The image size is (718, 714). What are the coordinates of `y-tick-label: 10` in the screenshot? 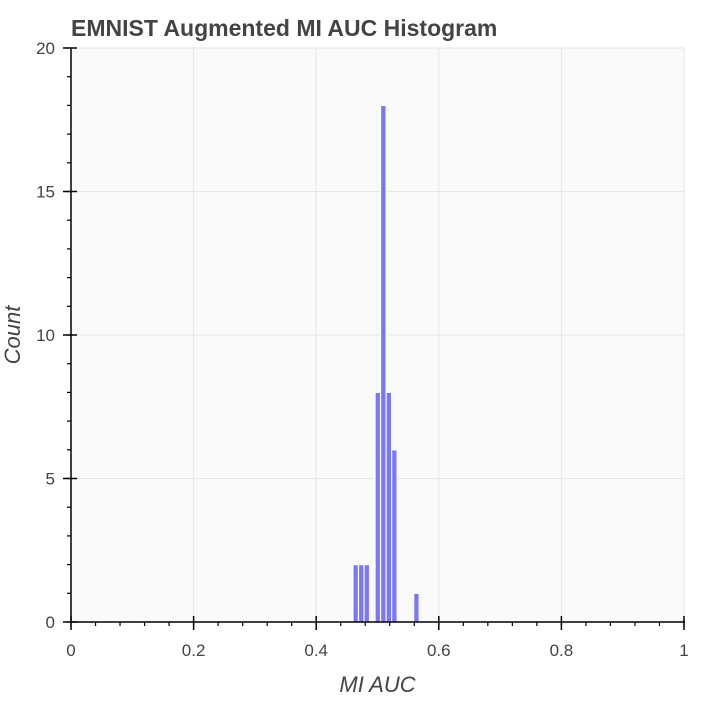 It's located at (45, 335).